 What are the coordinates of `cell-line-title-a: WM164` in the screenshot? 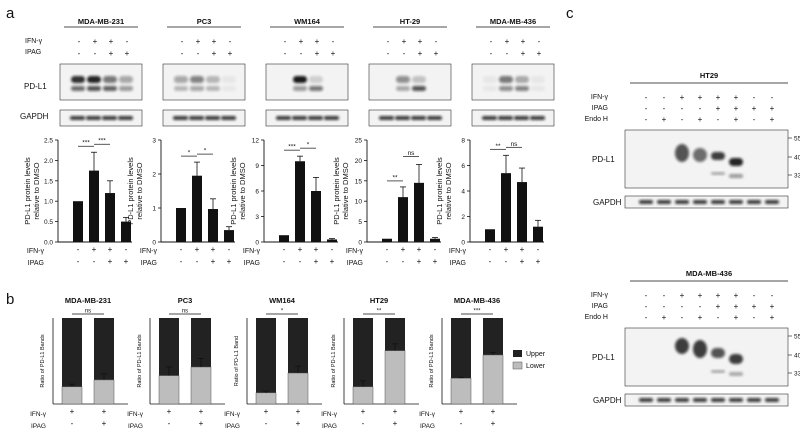 It's located at (307, 21).